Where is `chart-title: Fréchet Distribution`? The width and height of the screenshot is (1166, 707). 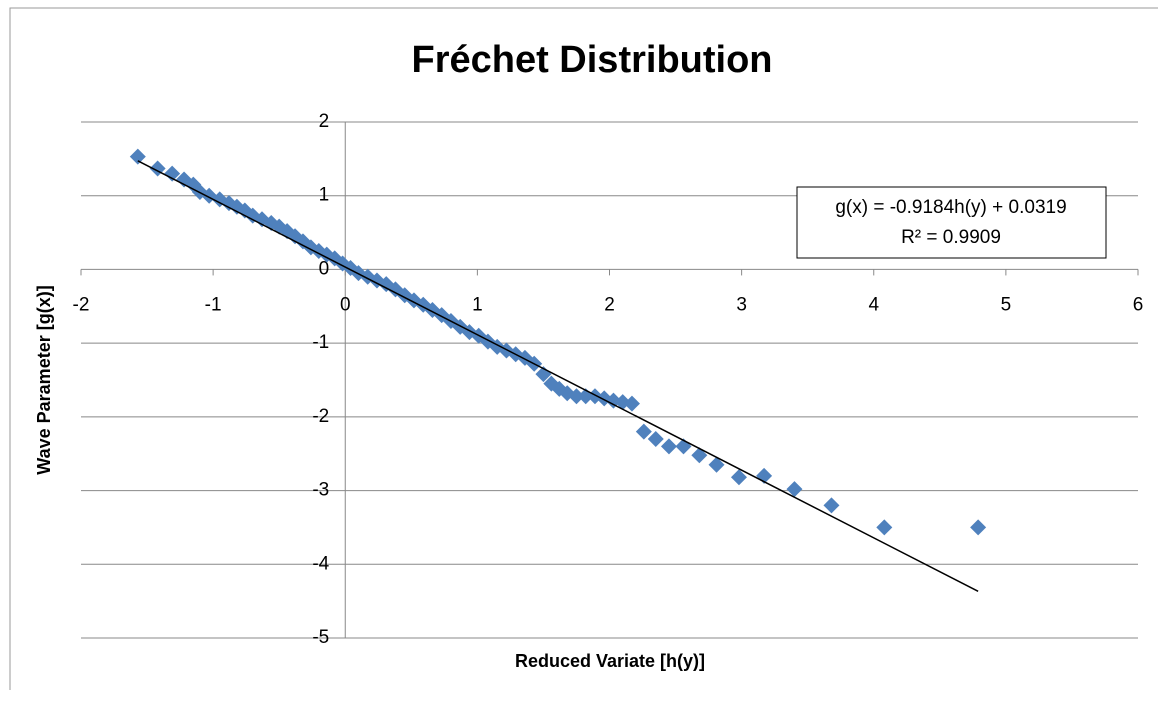 chart-title: Fréchet Distribution is located at coordinates (591, 60).